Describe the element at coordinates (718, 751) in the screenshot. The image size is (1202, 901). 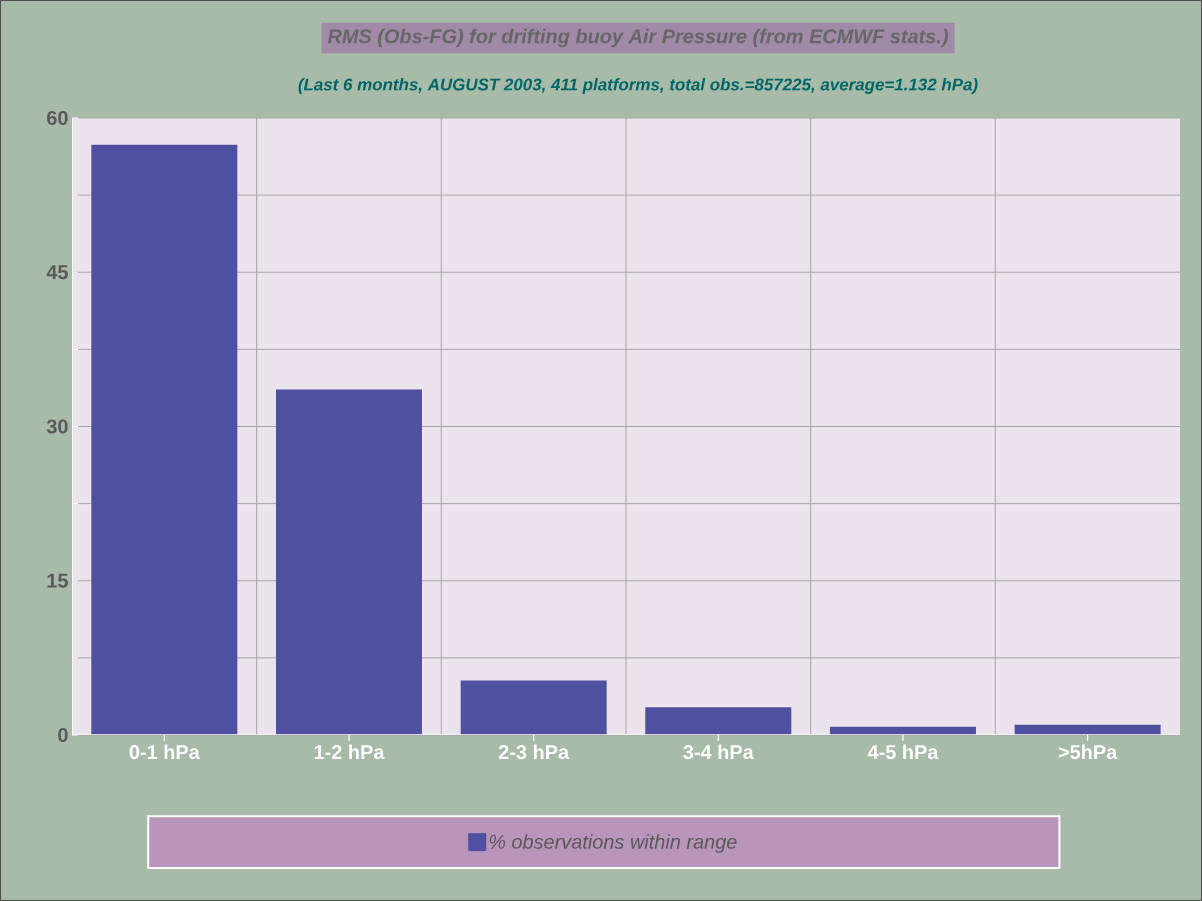
I see `x-tick-label: 3-4 hPa` at that location.